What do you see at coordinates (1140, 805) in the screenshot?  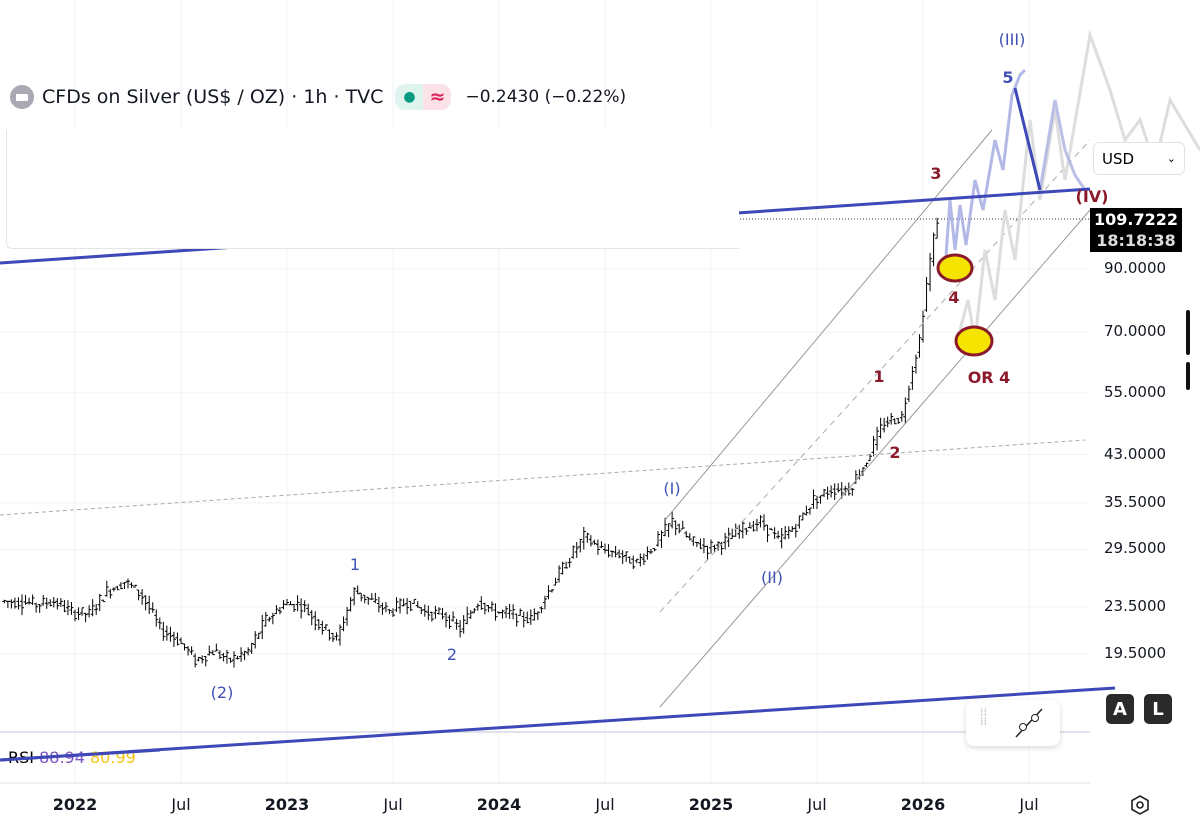 I see `settings-icon` at bounding box center [1140, 805].